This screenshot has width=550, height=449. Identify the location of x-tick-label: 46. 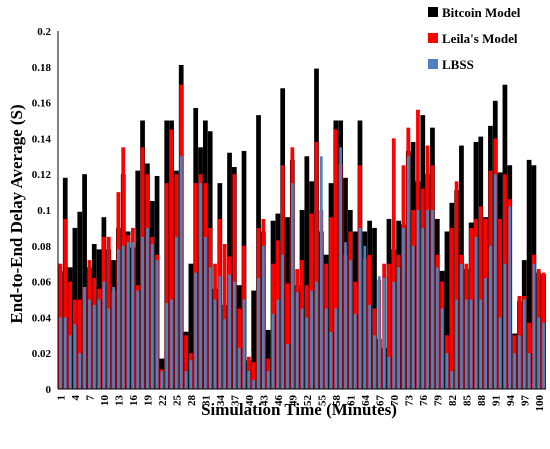
(279, 401).